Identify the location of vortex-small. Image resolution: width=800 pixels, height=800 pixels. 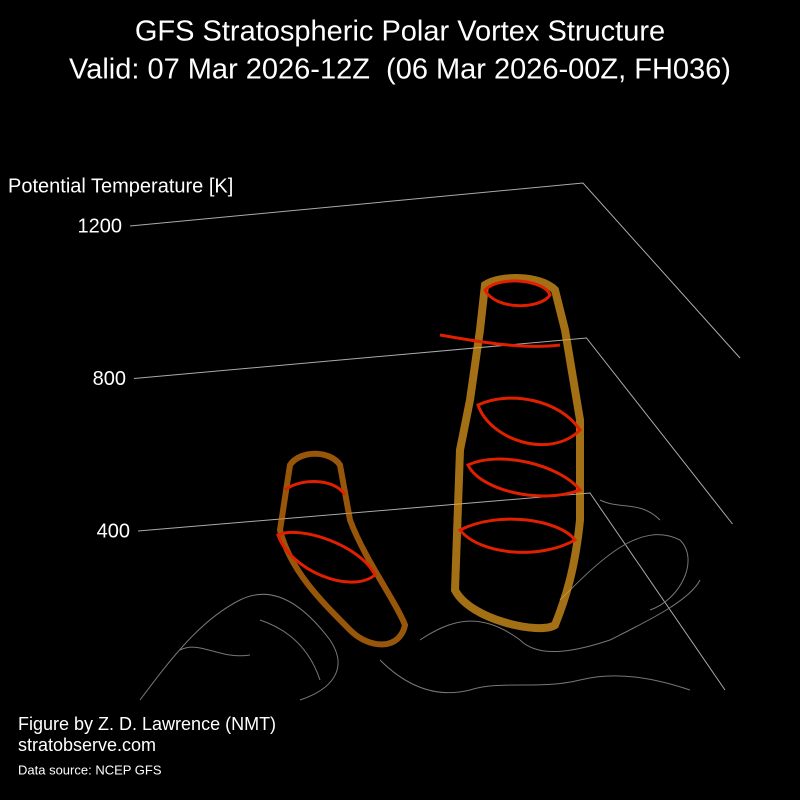
(342, 549).